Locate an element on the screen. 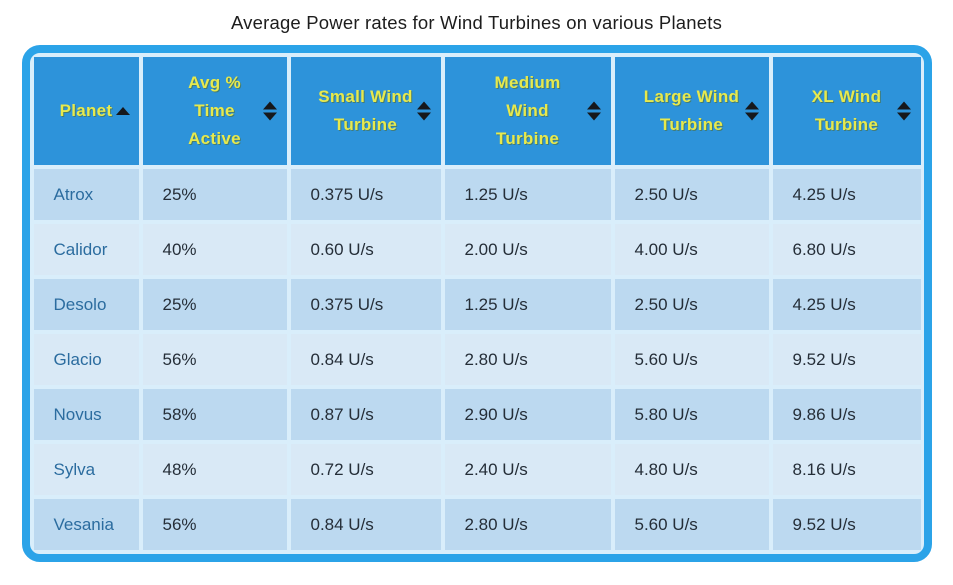 The image size is (953, 585). small-turbine-cell: 0.87 U/s is located at coordinates (365, 414).